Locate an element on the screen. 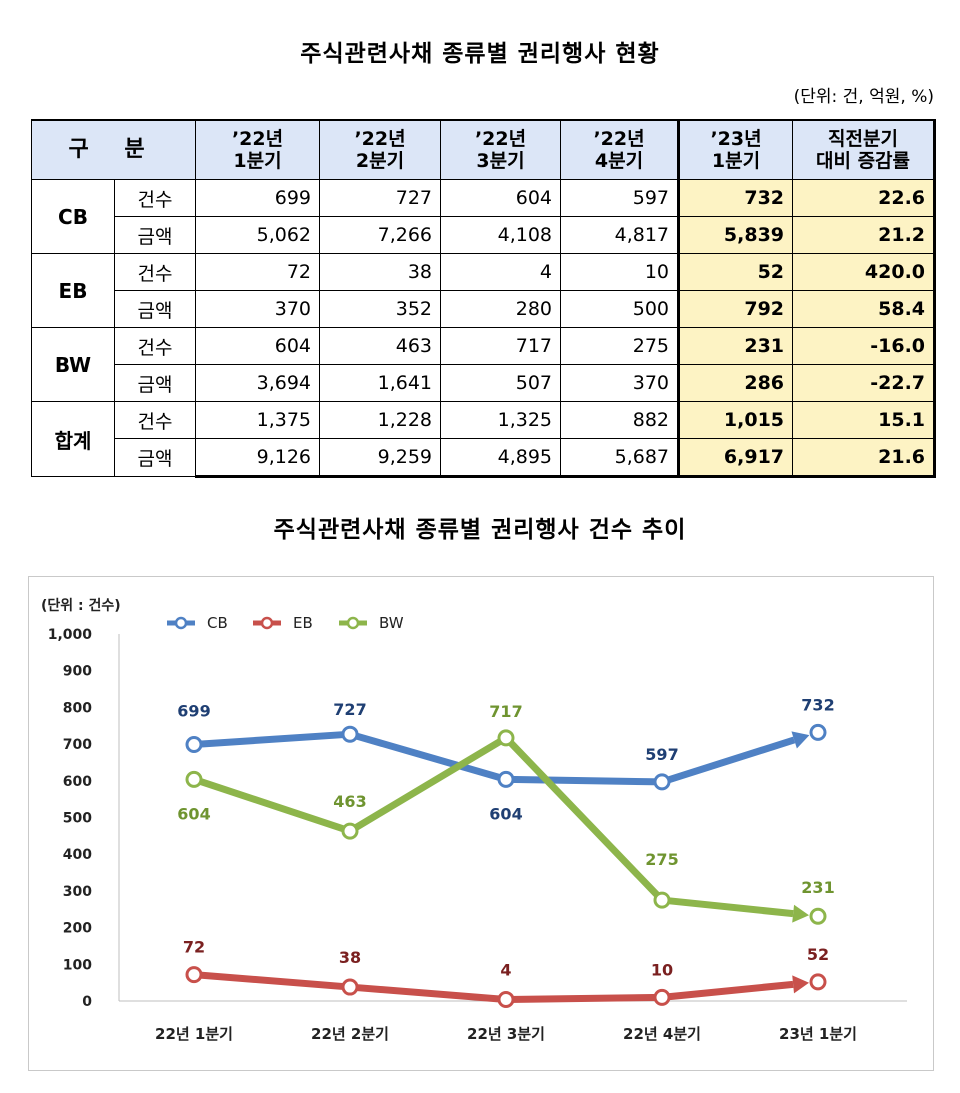  data-label-eb: 10 is located at coordinates (662, 969).